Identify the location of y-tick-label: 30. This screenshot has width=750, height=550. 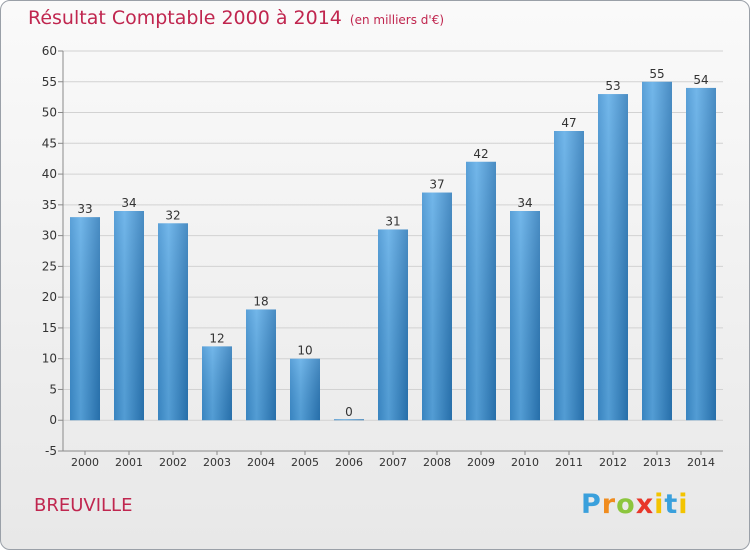
(49, 236).